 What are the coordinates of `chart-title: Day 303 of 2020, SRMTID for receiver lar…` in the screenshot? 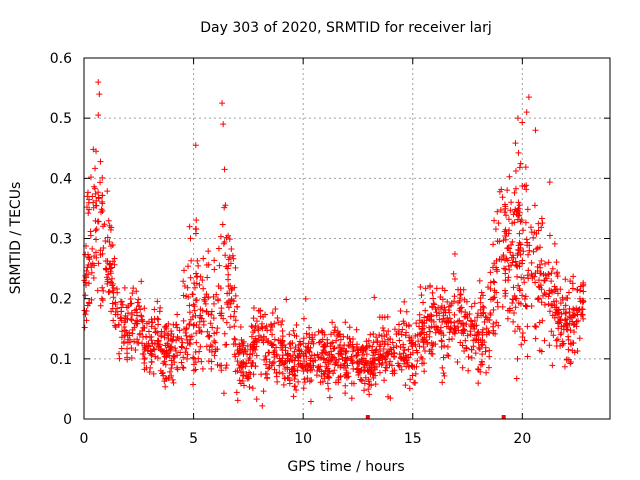 It's located at (346, 28).